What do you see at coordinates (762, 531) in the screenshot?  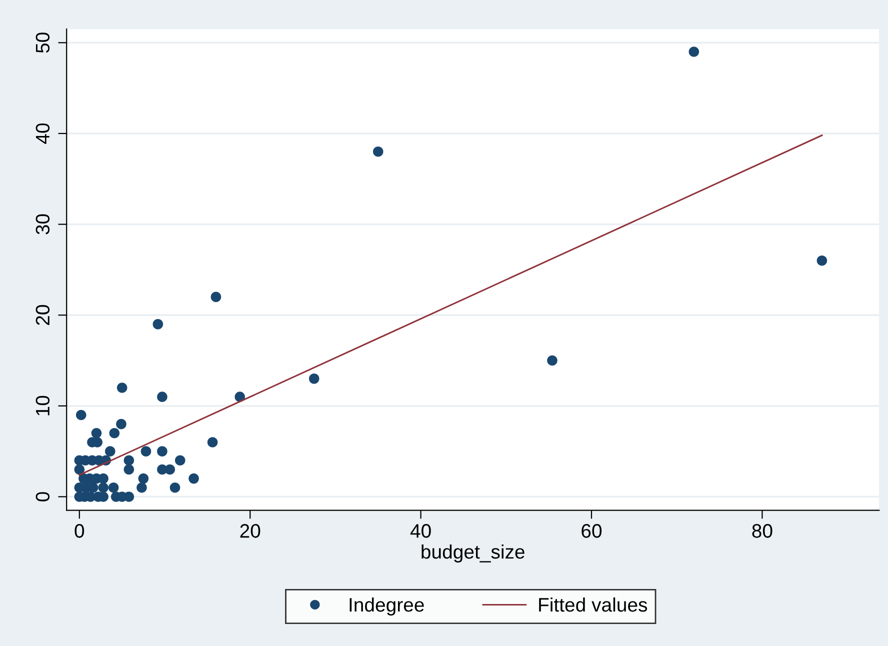 I see `x-tick-label: 80` at bounding box center [762, 531].